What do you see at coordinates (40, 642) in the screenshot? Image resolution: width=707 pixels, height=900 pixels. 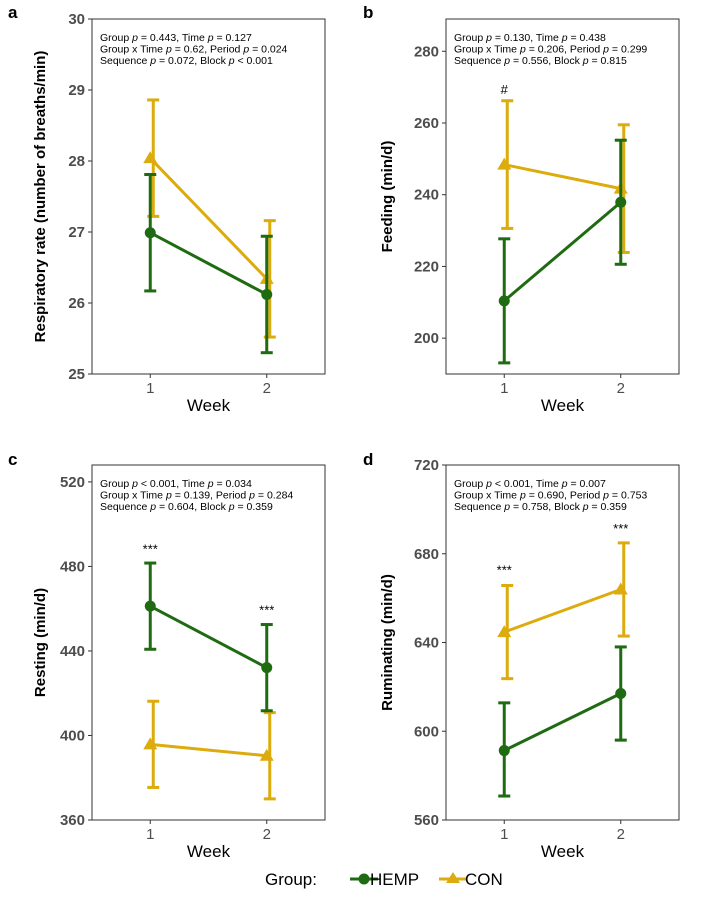 I see `y-axis-label: Resting (min/d)` at bounding box center [40, 642].